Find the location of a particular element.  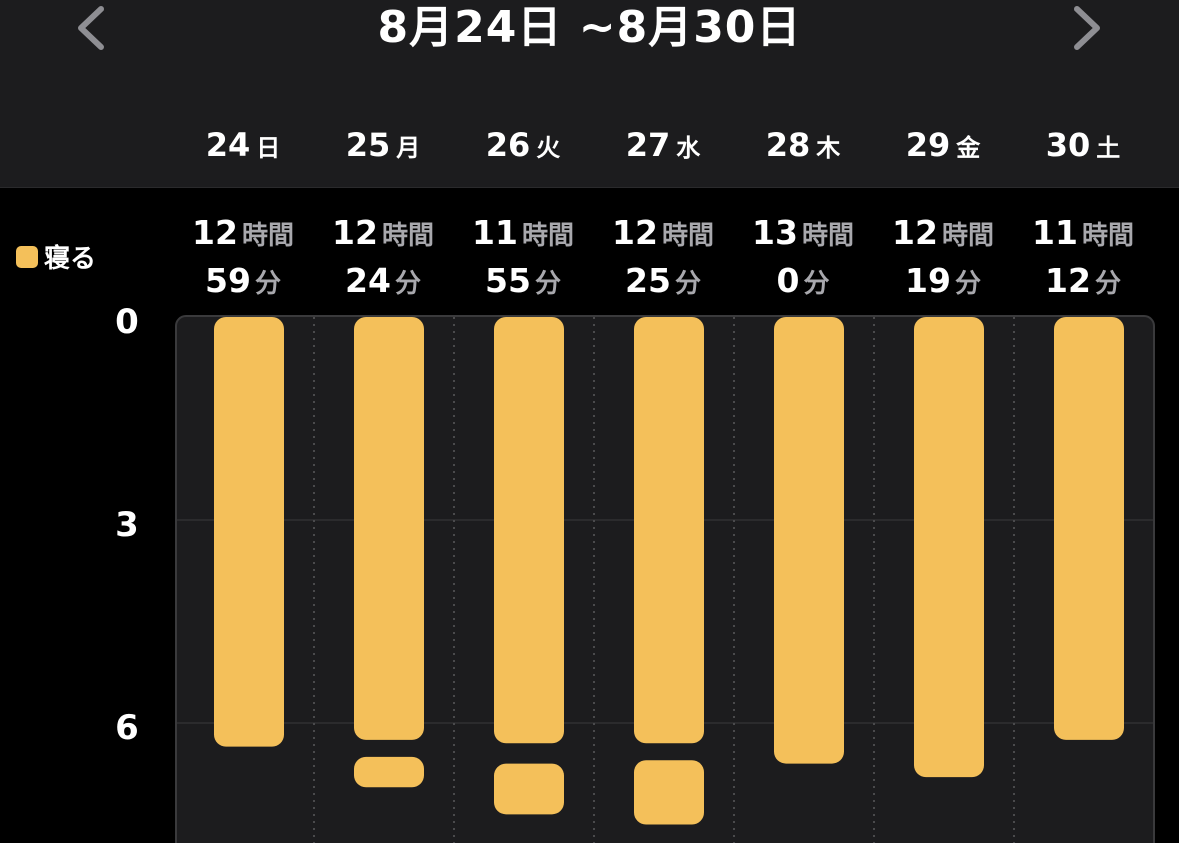

day-header: 30 土 is located at coordinates (1083, 145).